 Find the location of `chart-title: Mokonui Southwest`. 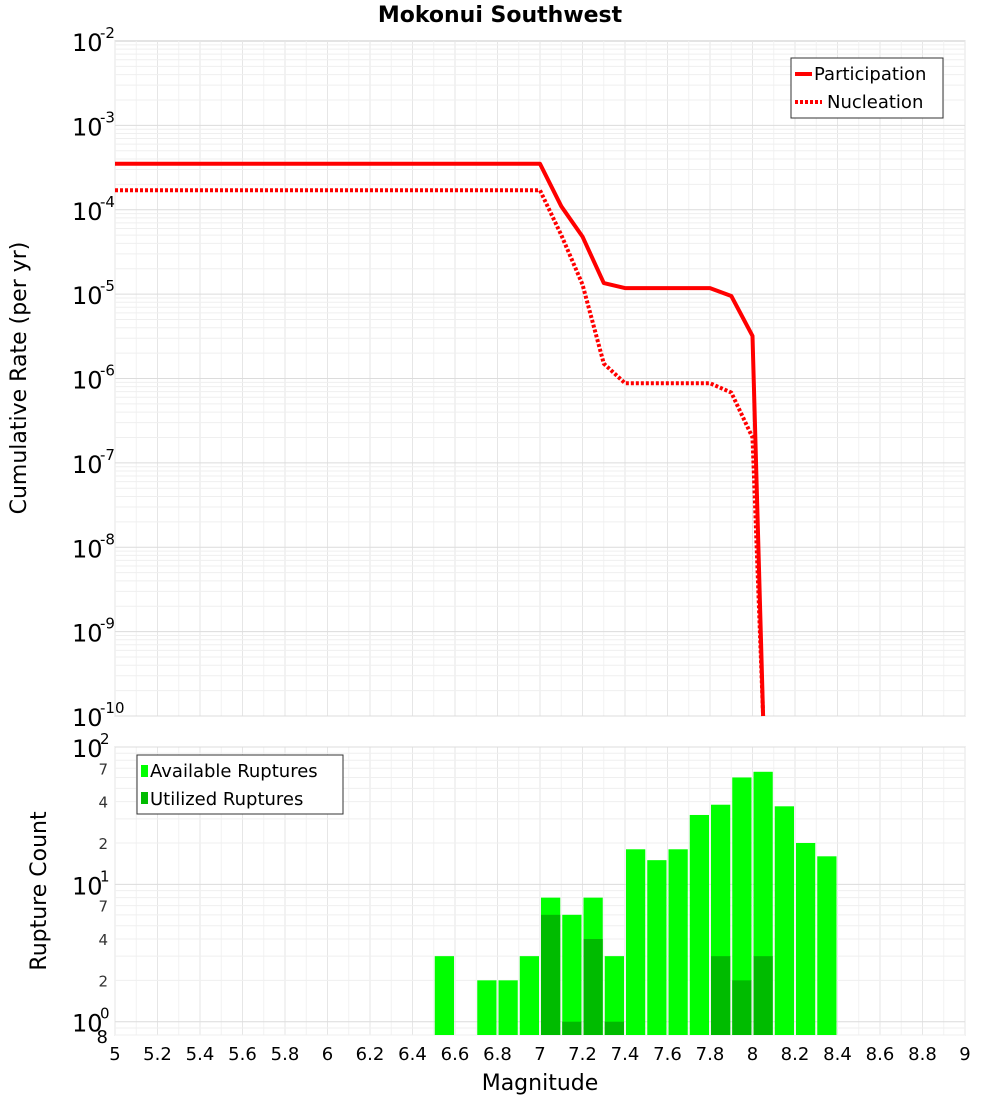

chart-title: Mokonui Southwest is located at coordinates (500, 15).